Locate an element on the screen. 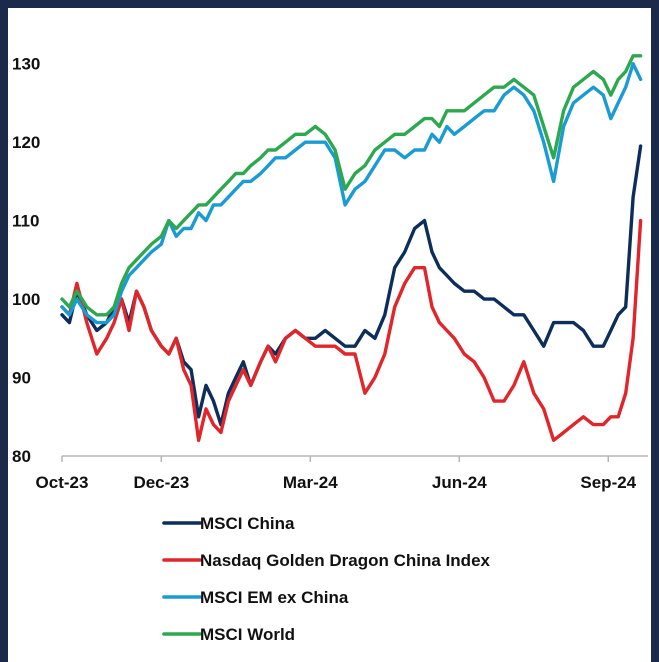 The image size is (659, 662). y-tick-label: 80 is located at coordinates (21, 456).